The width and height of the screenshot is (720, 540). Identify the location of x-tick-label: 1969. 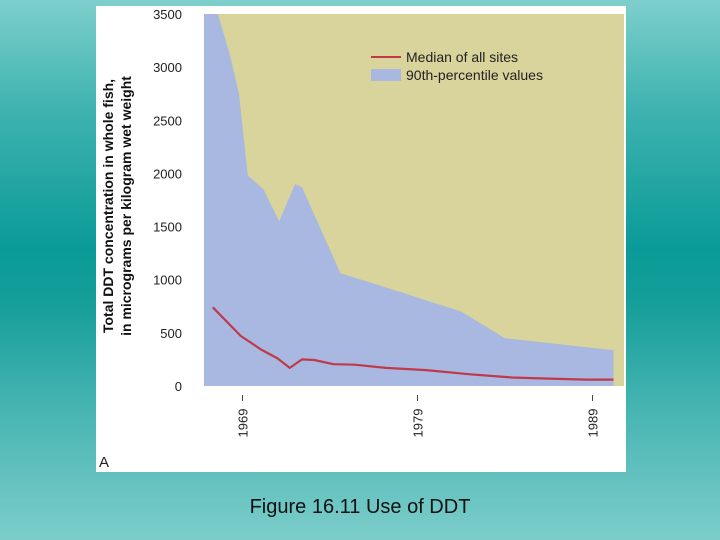
(243, 423).